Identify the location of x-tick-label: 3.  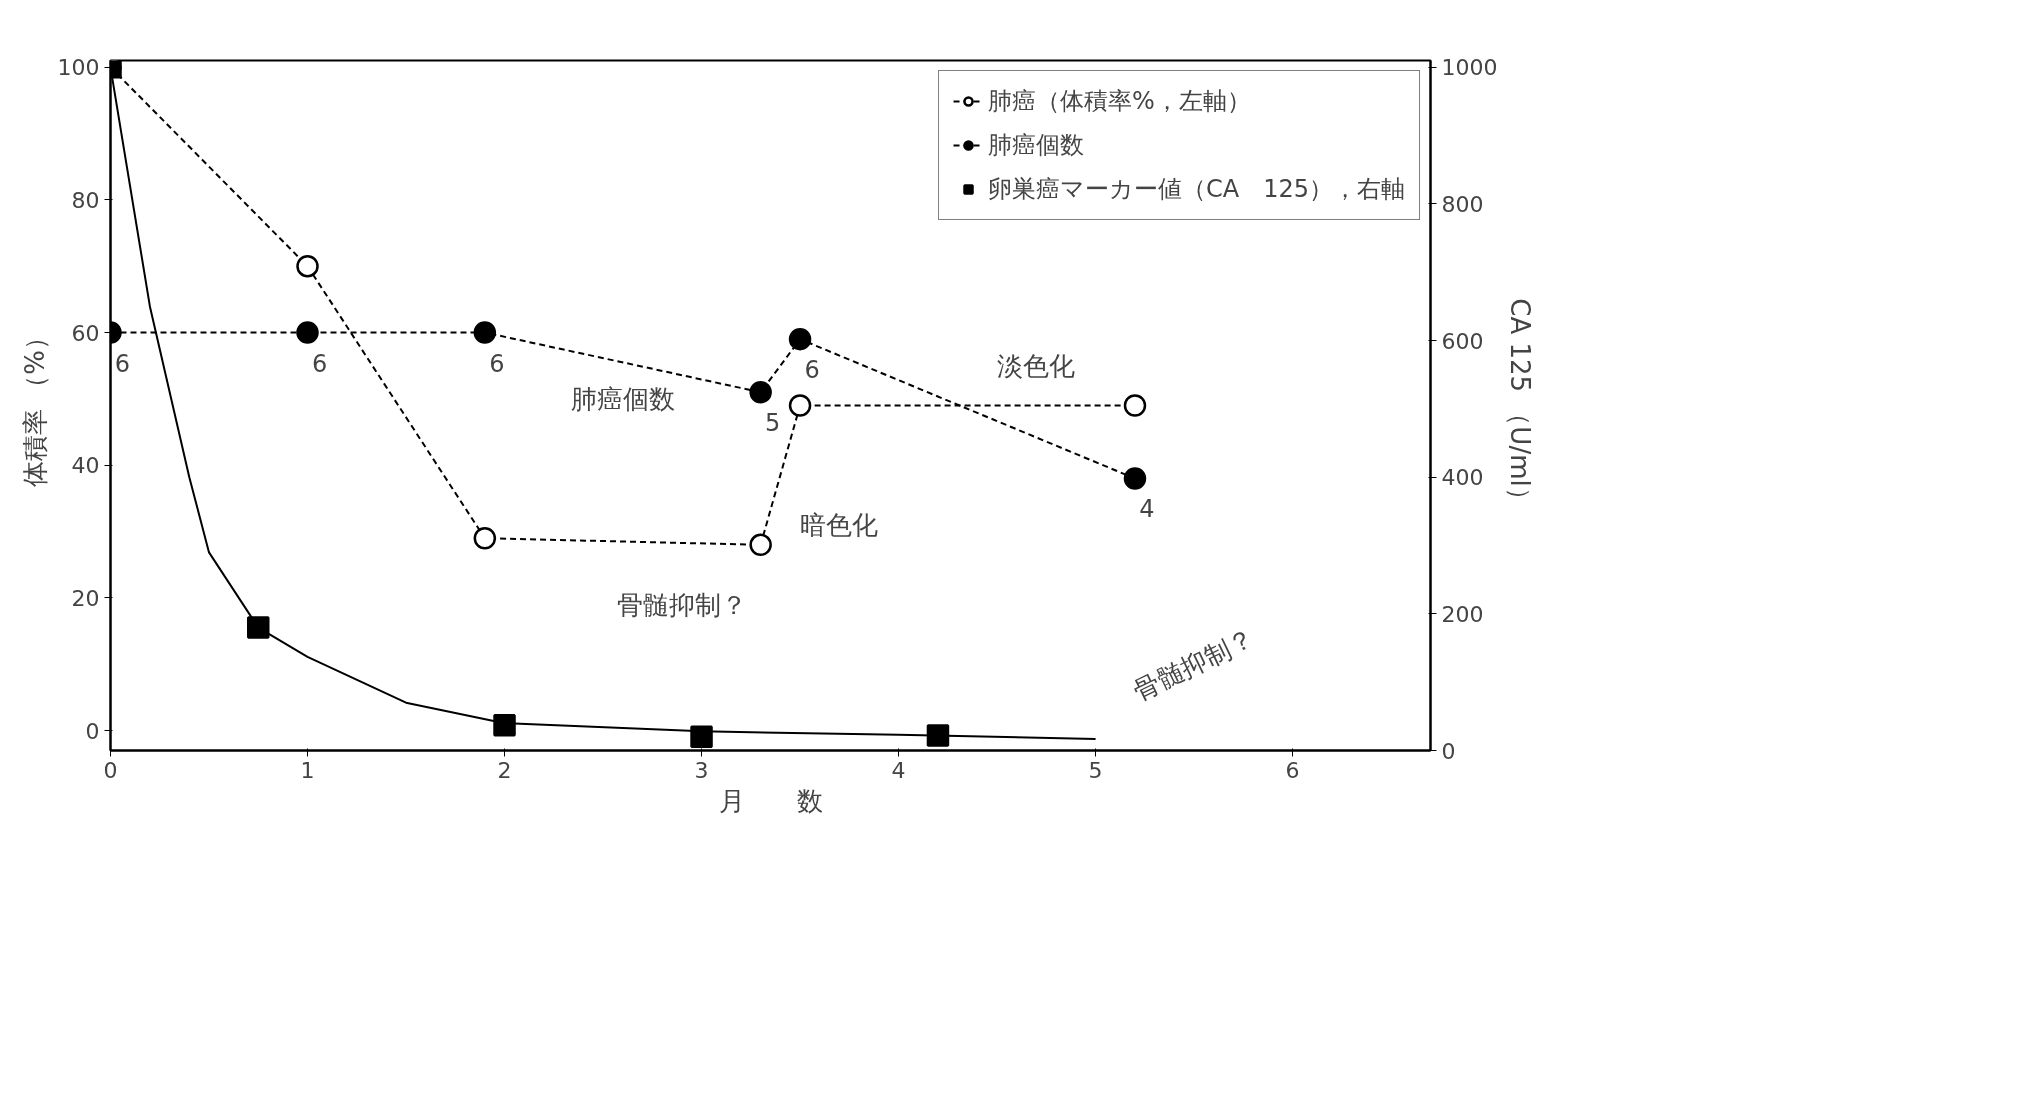
(701, 770).